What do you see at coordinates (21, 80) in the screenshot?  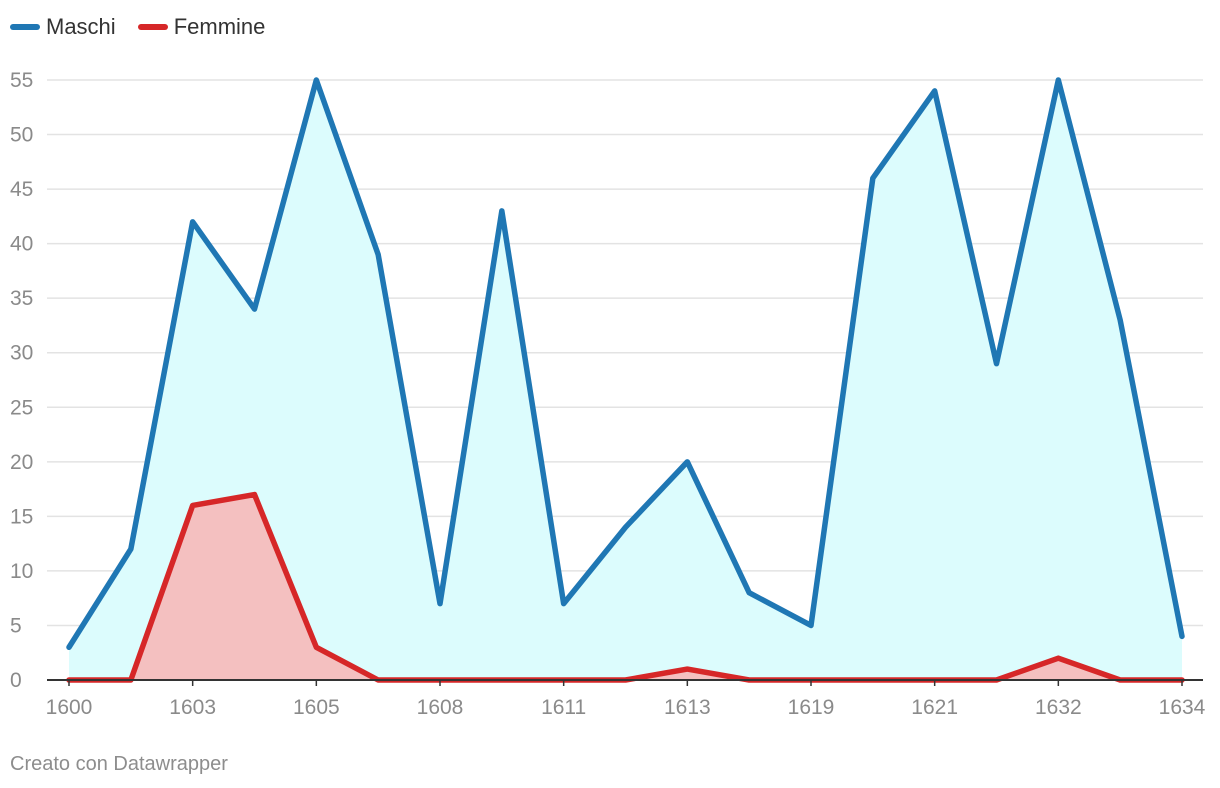 I see `y-tick-label-55: 55` at bounding box center [21, 80].